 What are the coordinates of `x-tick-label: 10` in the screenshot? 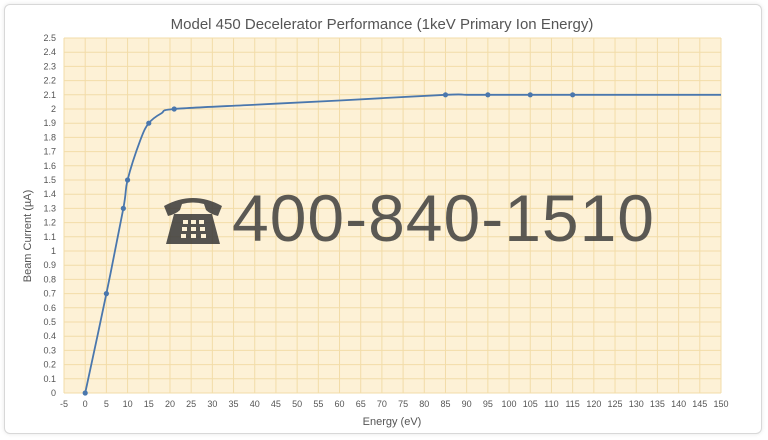 It's located at (128, 404).